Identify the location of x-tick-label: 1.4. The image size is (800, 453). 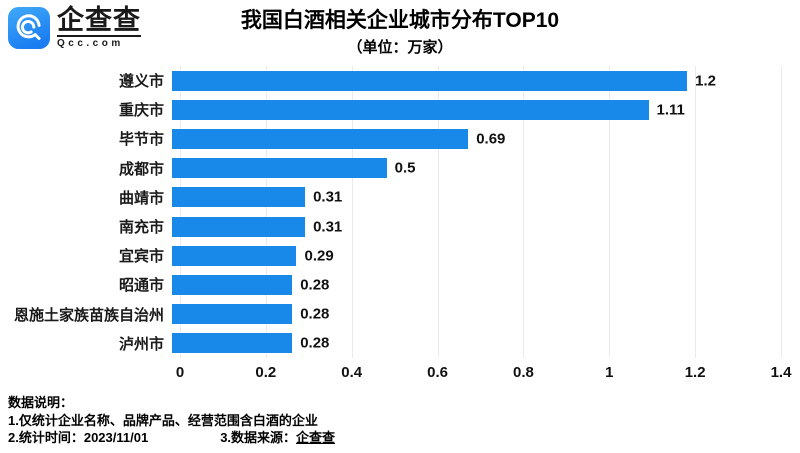
(781, 372).